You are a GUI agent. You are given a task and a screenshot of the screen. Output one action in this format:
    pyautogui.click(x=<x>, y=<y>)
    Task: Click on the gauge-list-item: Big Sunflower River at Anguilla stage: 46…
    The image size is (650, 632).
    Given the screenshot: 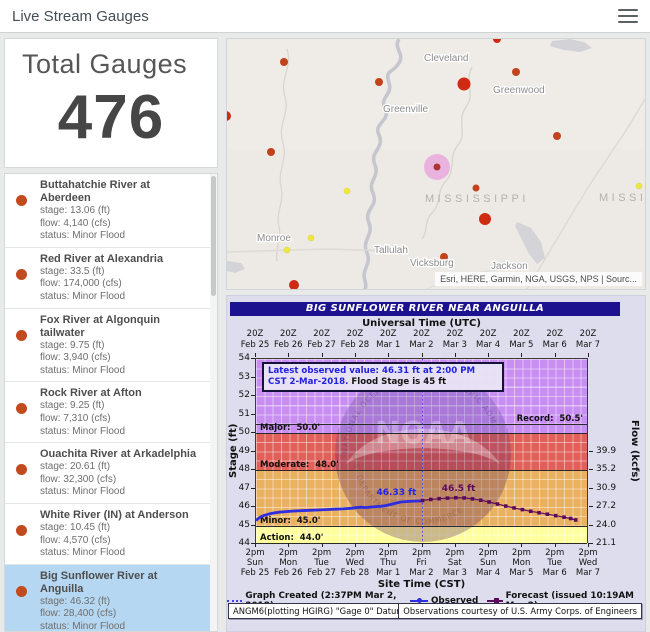 What is the action you would take?
    pyautogui.click(x=111, y=597)
    